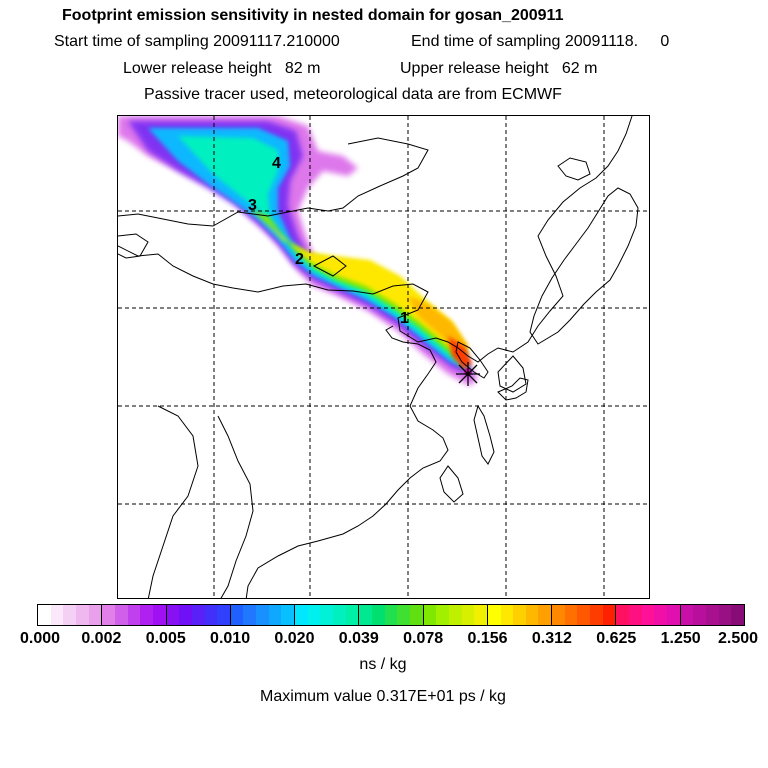 This screenshot has width=768, height=768. Describe the element at coordinates (404, 318) in the screenshot. I see `trajectory-marker-1: 1` at that location.